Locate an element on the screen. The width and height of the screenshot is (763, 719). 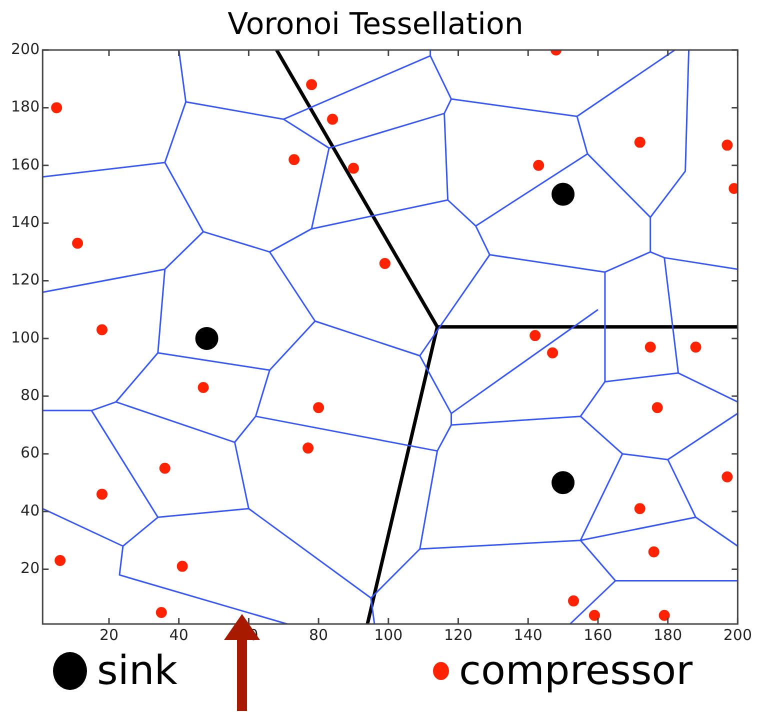
y-tick-label: 160 is located at coordinates (25, 164).